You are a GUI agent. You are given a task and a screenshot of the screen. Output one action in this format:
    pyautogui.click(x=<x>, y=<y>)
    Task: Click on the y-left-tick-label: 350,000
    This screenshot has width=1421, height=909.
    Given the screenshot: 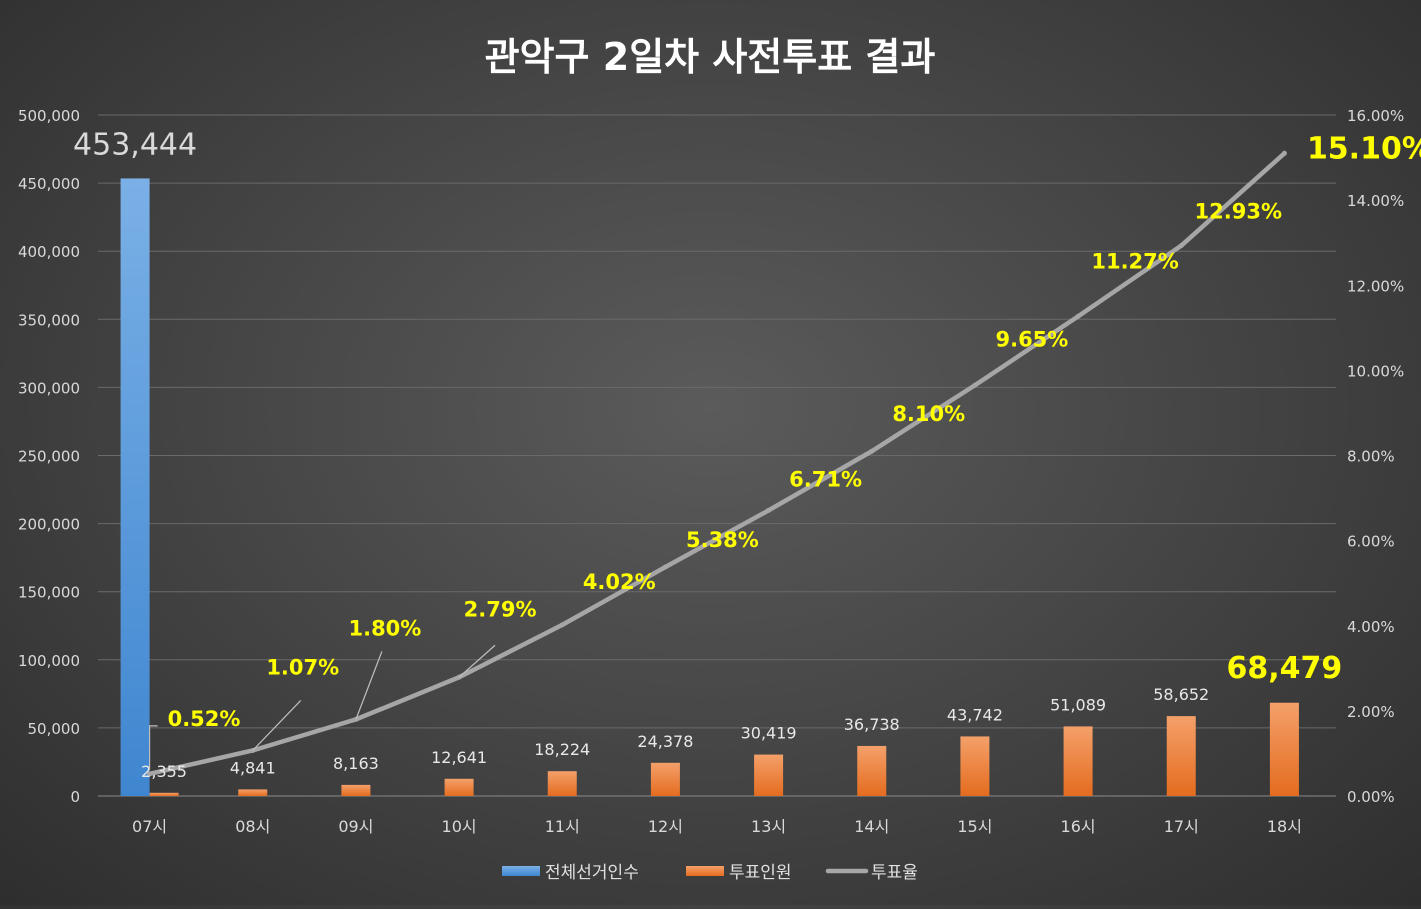 What is the action you would take?
    pyautogui.click(x=49, y=320)
    